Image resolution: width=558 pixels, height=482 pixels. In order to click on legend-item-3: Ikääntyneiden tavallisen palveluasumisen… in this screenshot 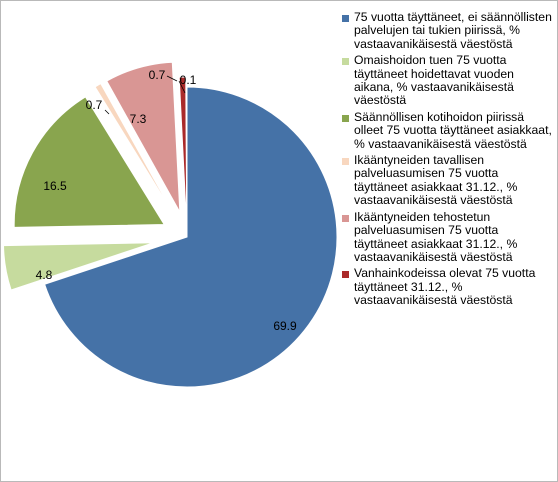, I will do `click(447, 180)`.